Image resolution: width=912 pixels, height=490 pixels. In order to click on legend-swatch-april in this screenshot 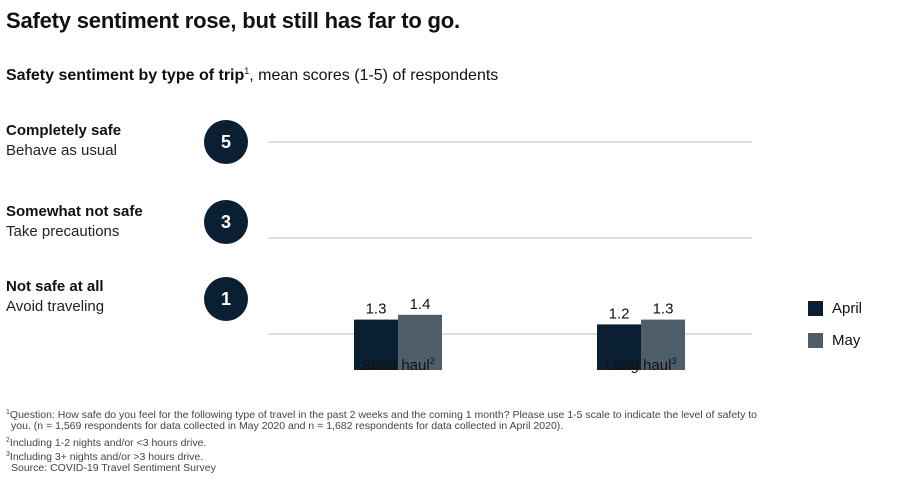, I will do `click(815, 308)`.